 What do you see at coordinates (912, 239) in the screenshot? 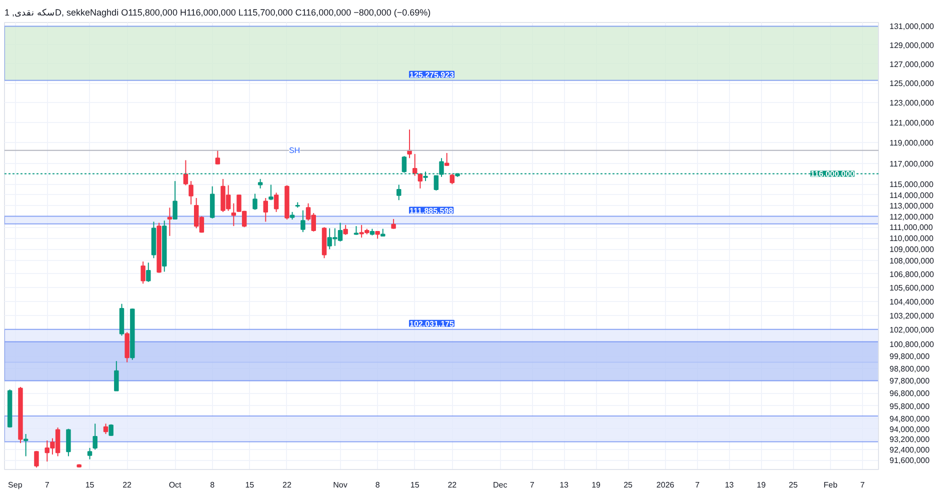
I see `y-tick-label: 110,000,000` at bounding box center [912, 239].